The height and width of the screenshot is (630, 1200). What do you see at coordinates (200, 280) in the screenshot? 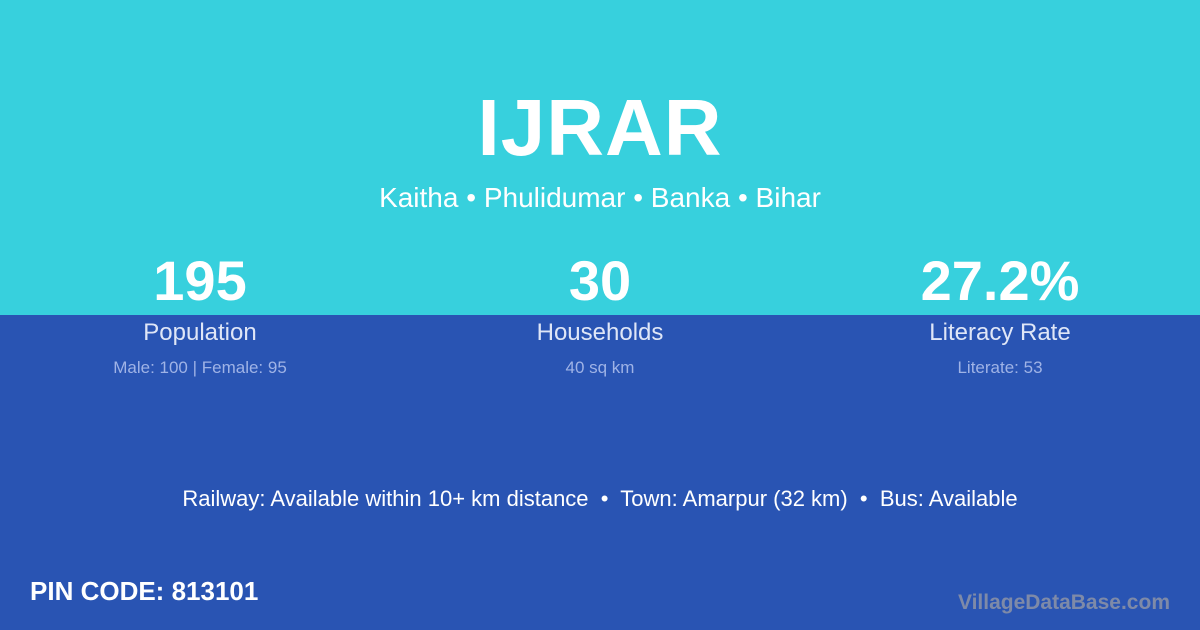
I see `stat-value: 195` at bounding box center [200, 280].